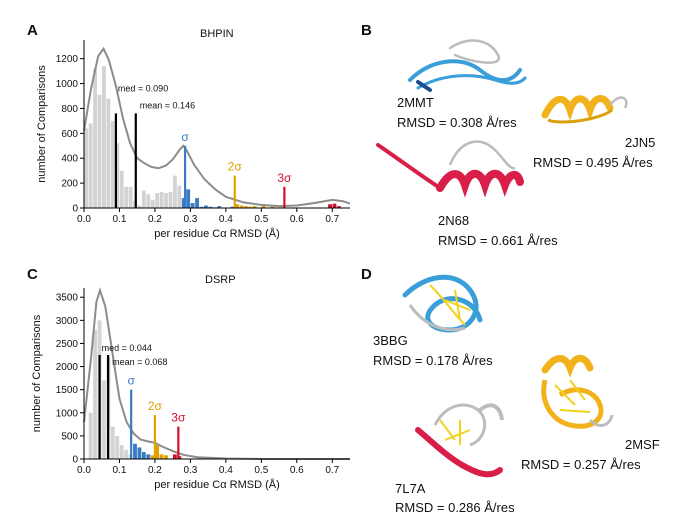  Describe the element at coordinates (415, 102) in the screenshot. I see `structure-name-2mmt: 2MMT` at that location.